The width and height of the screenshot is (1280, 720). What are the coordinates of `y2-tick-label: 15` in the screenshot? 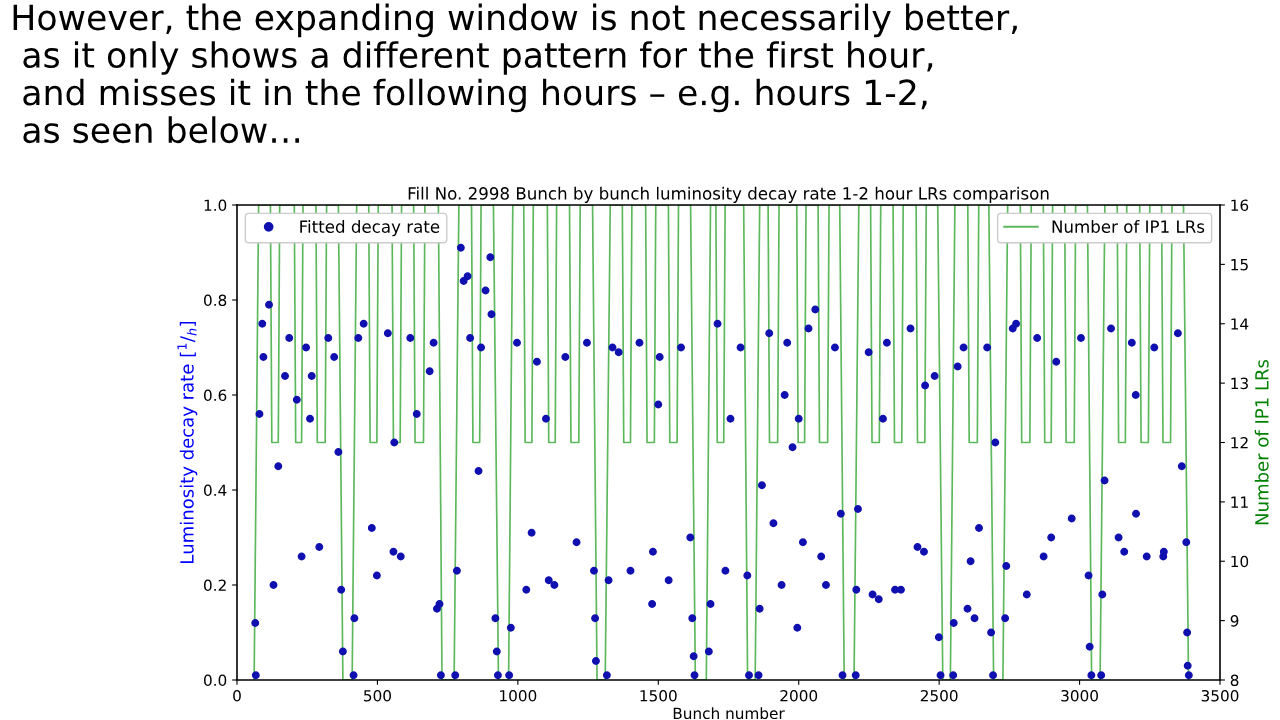 It's located at (1239, 265).